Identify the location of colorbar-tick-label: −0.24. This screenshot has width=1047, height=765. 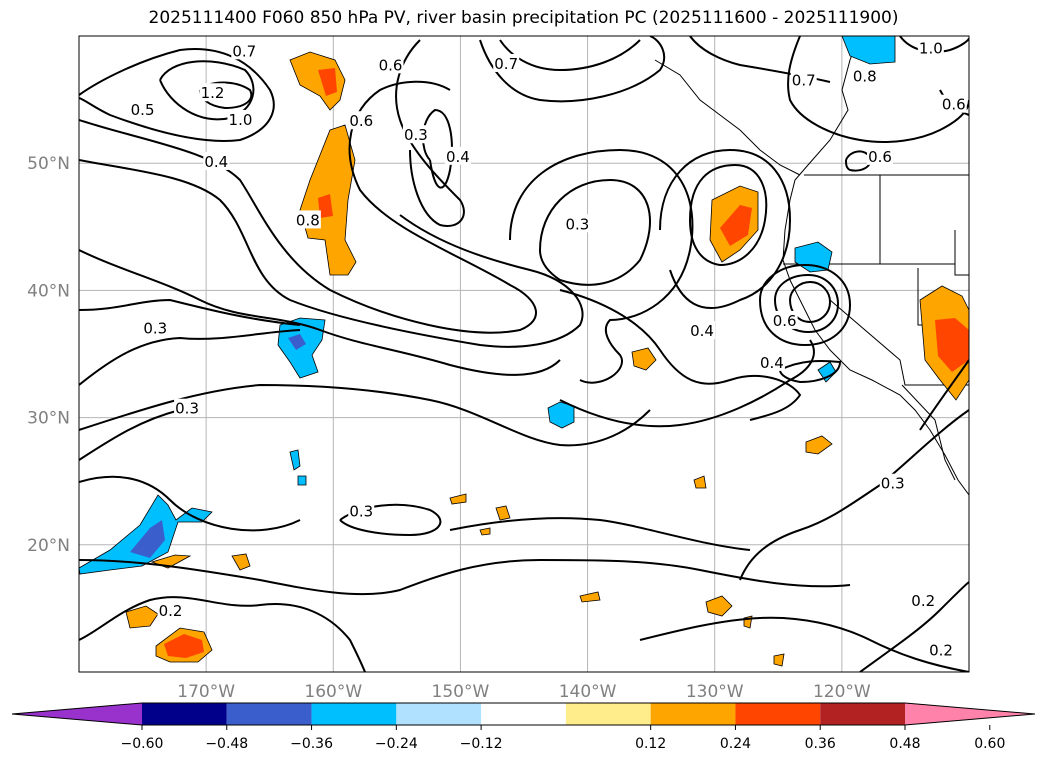
(396, 744).